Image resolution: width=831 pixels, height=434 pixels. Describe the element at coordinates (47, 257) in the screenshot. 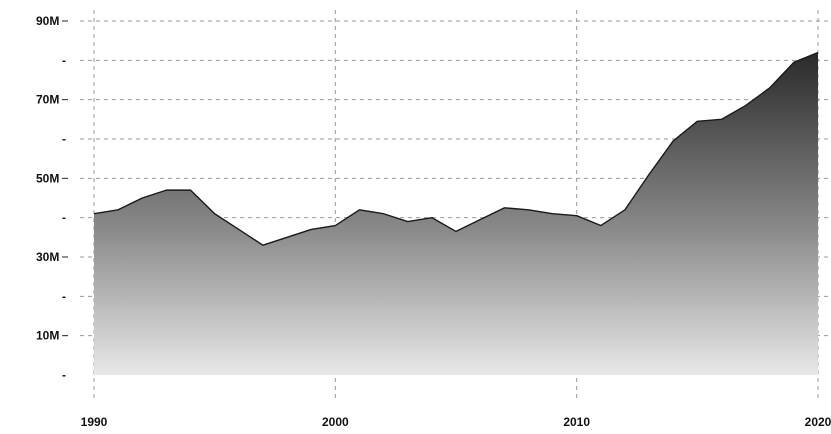

I see `y-tick-label: 30M` at that location.